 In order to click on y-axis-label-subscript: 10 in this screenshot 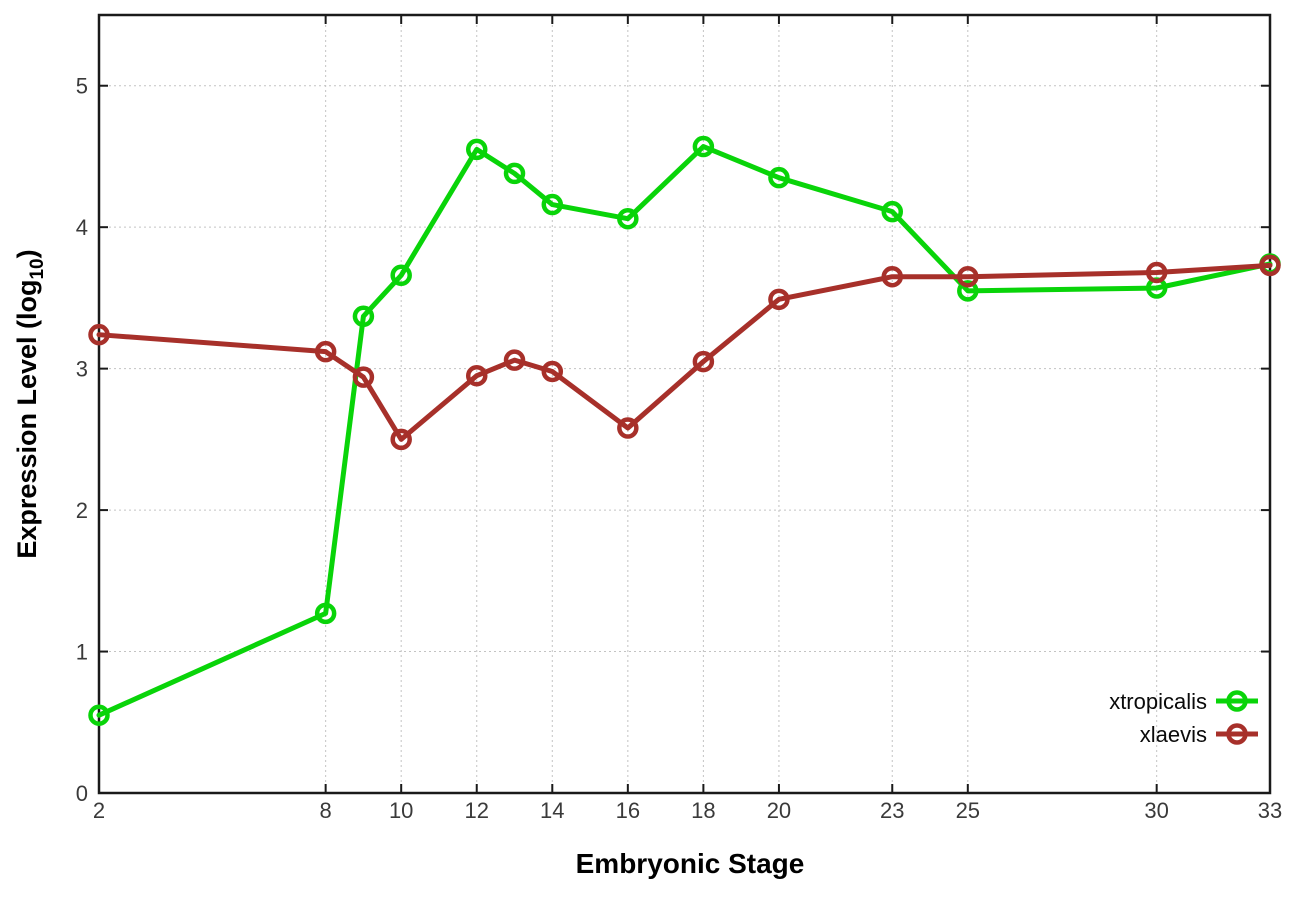, I will do `click(37, 268)`.